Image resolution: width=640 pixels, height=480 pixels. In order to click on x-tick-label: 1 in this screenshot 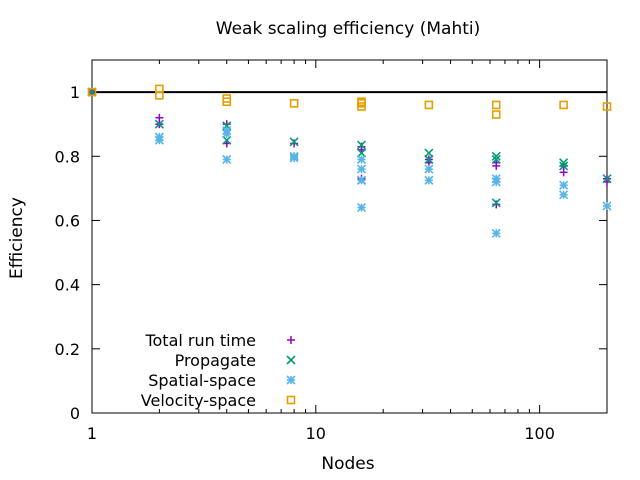, I will do `click(92, 433)`.